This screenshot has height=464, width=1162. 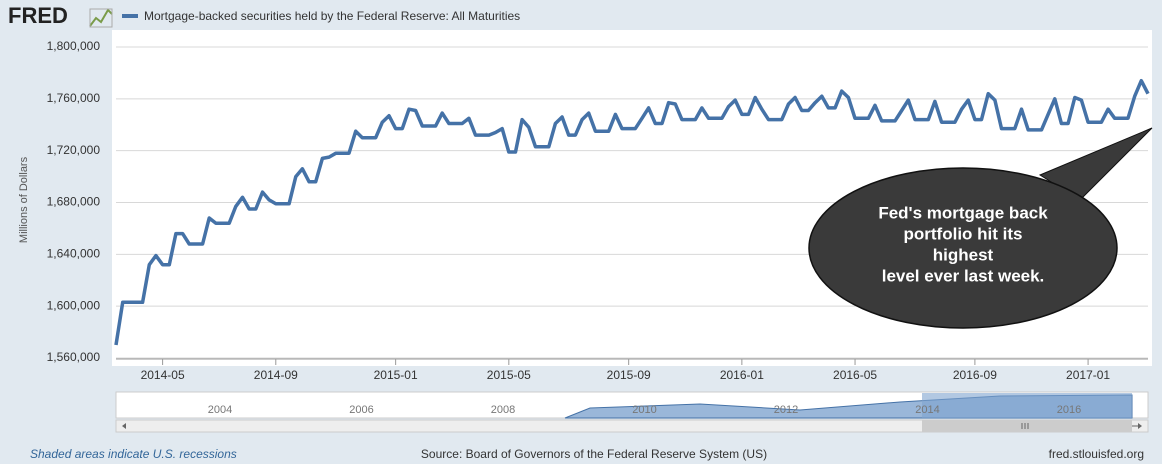 What do you see at coordinates (963, 233) in the screenshot?
I see `callout-text: portfolio hit its` at bounding box center [963, 233].